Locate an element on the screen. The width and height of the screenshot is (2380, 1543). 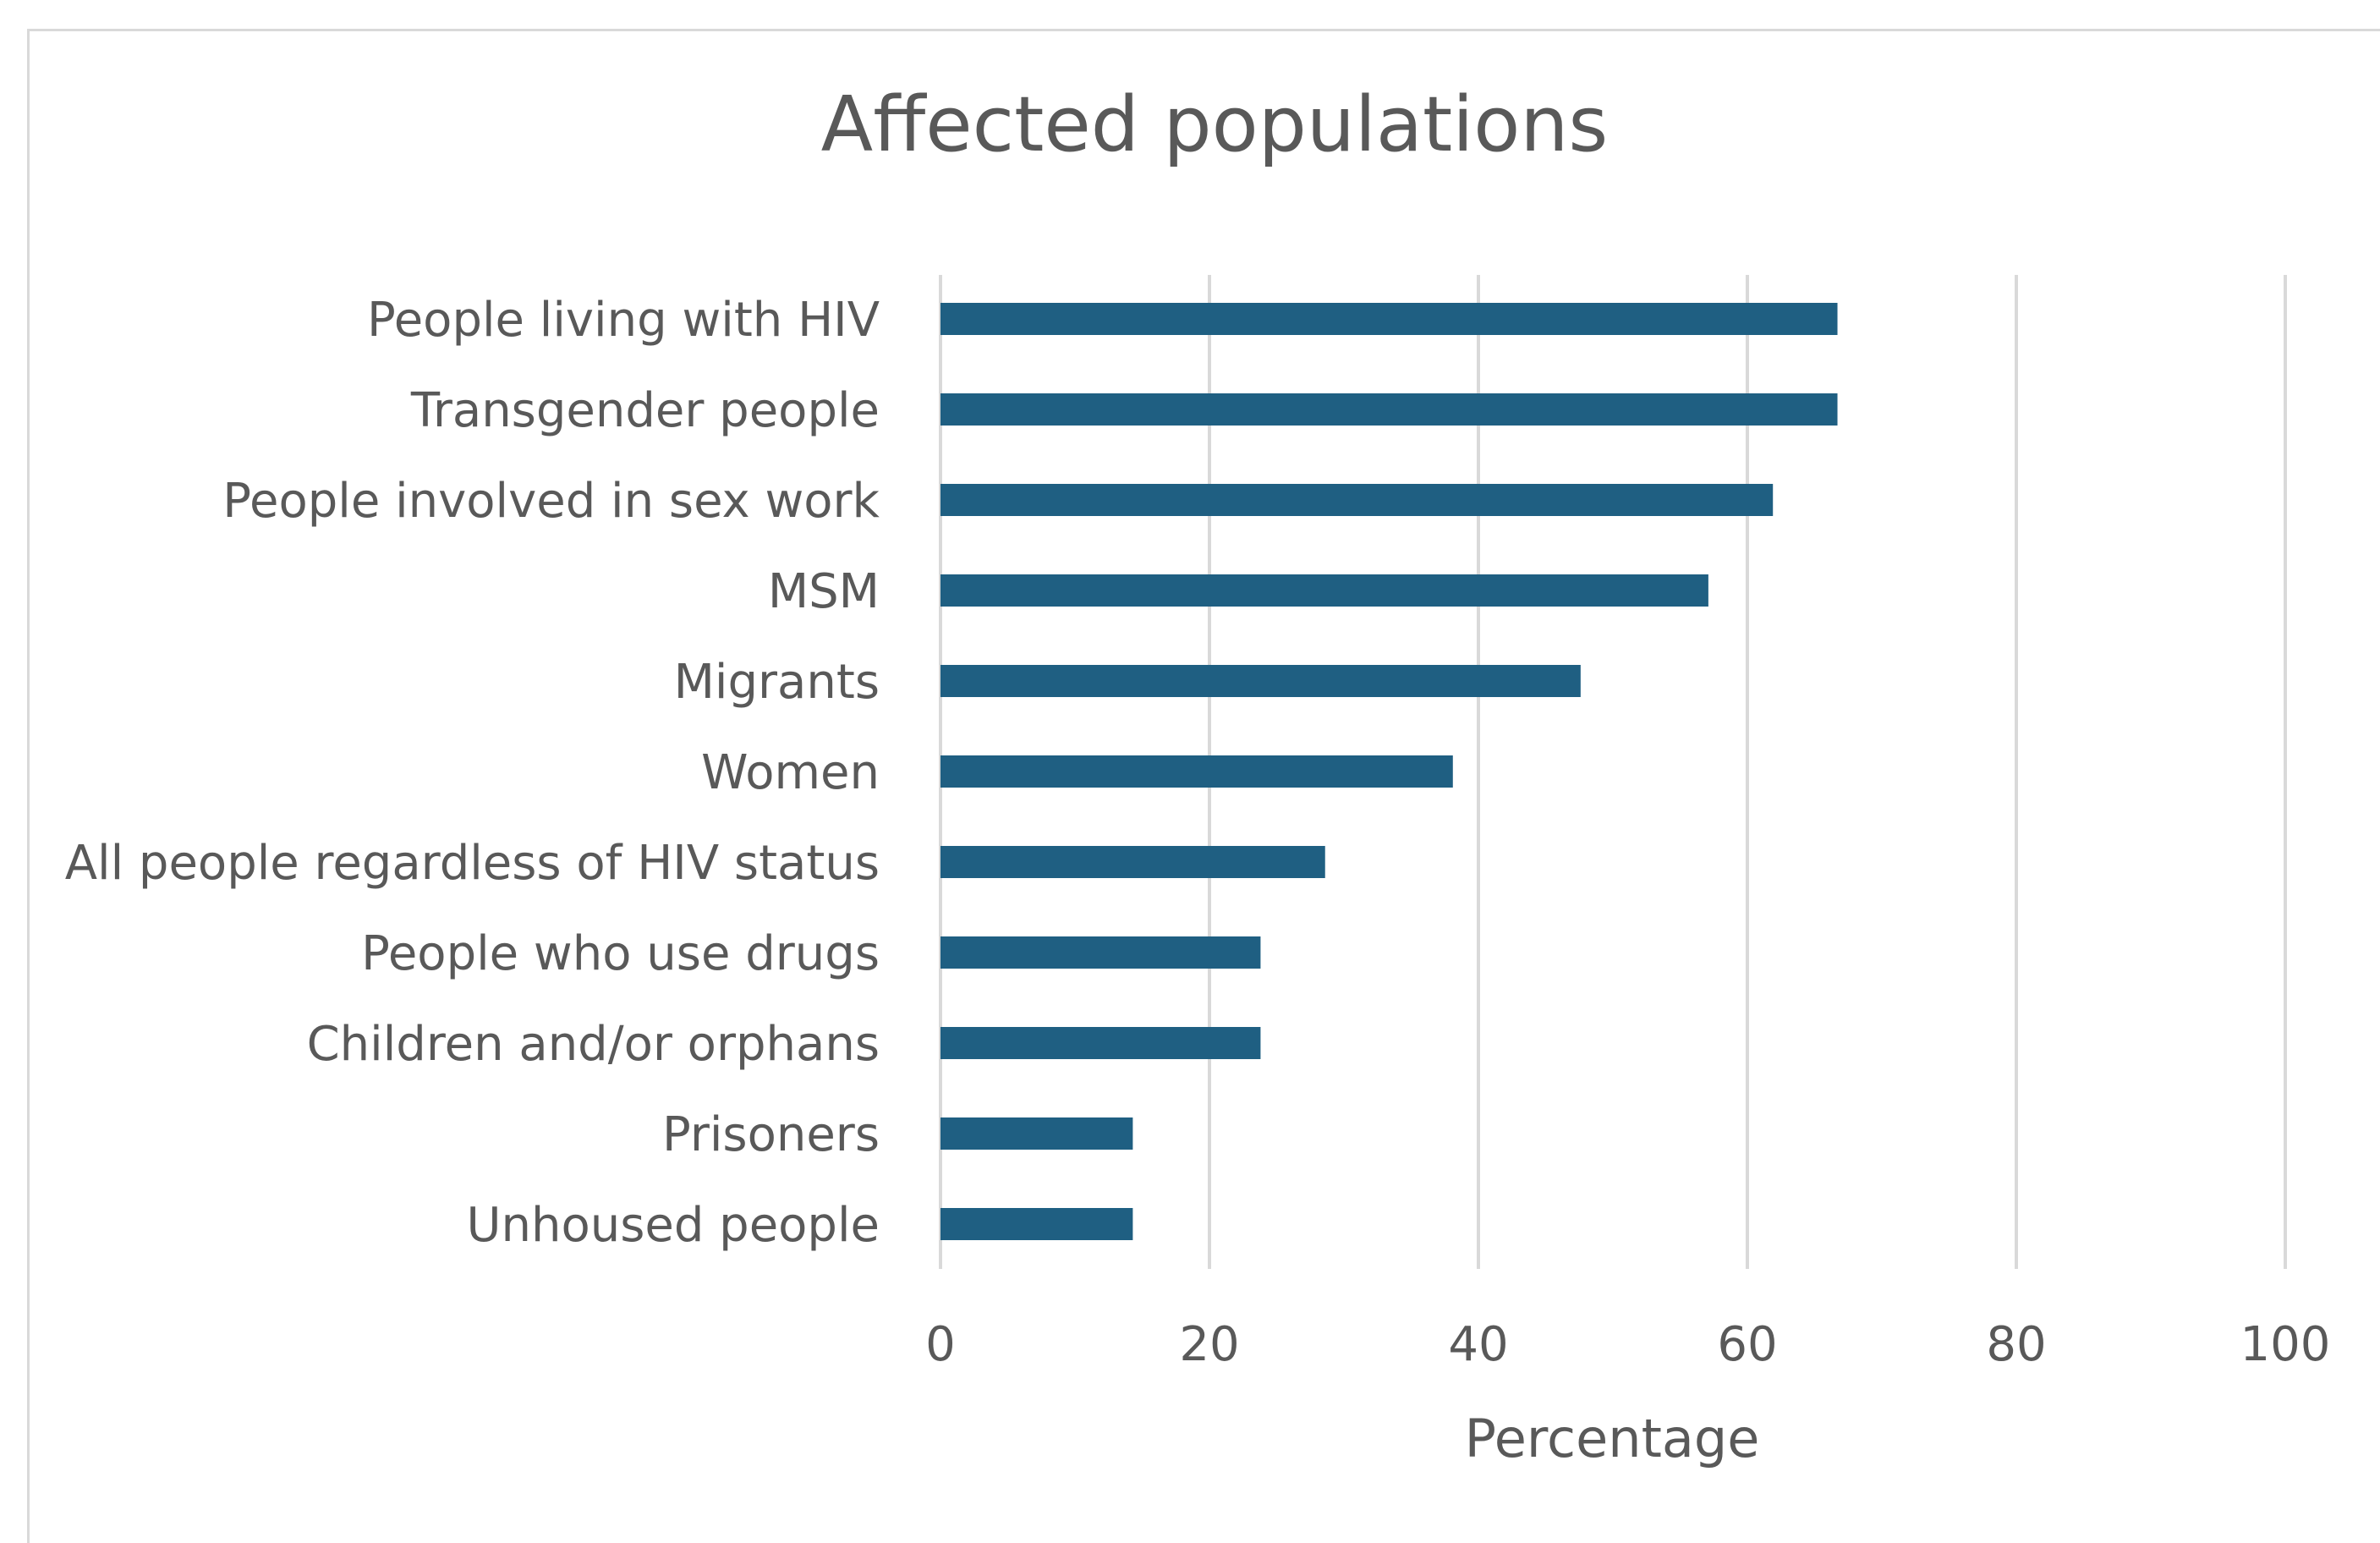
x-tick-label: 20 is located at coordinates (1209, 1344).